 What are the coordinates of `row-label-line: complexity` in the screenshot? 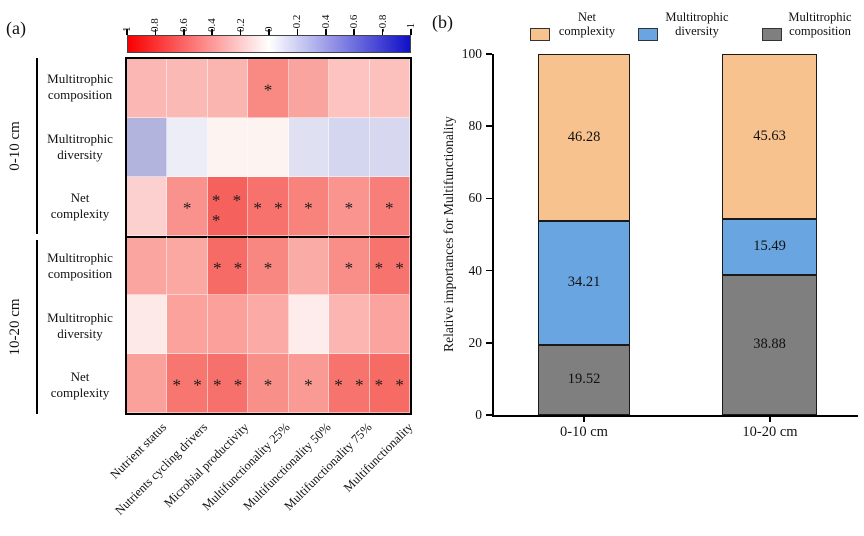 It's located at (80, 214).